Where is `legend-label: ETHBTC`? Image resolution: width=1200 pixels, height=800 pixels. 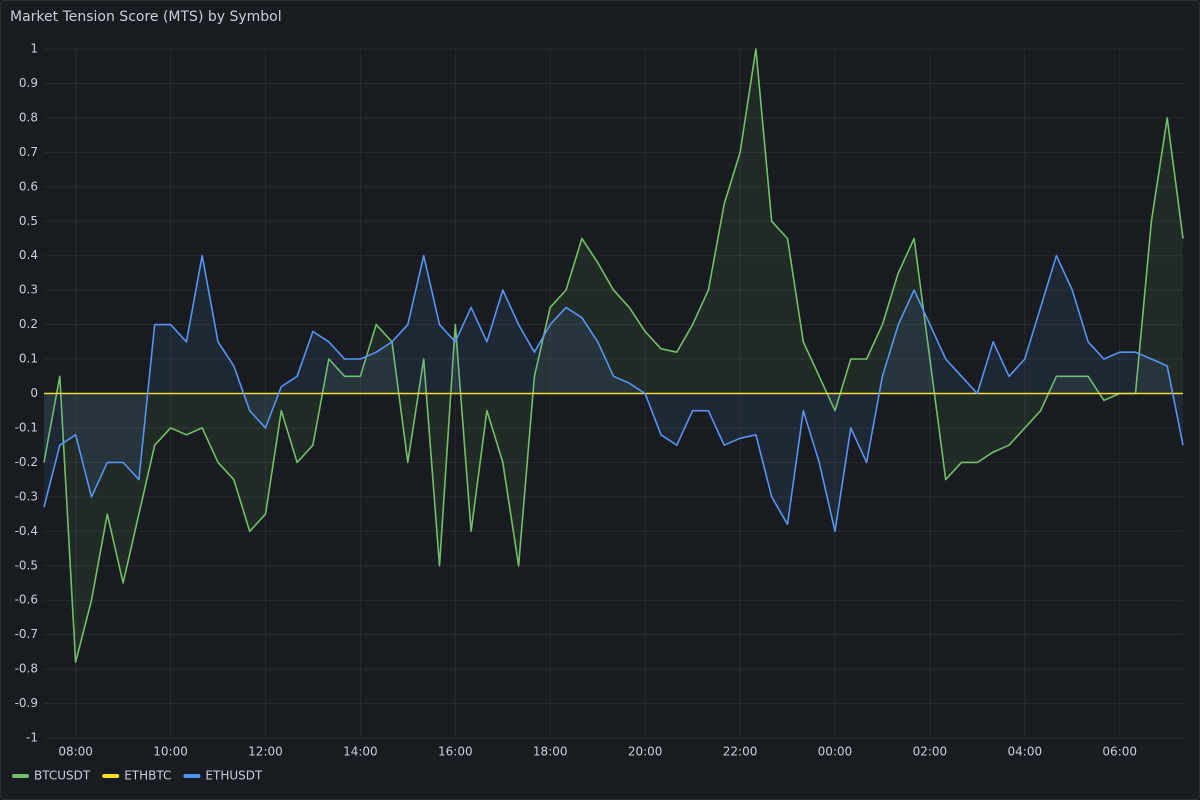 legend-label: ETHBTC is located at coordinates (147, 776).